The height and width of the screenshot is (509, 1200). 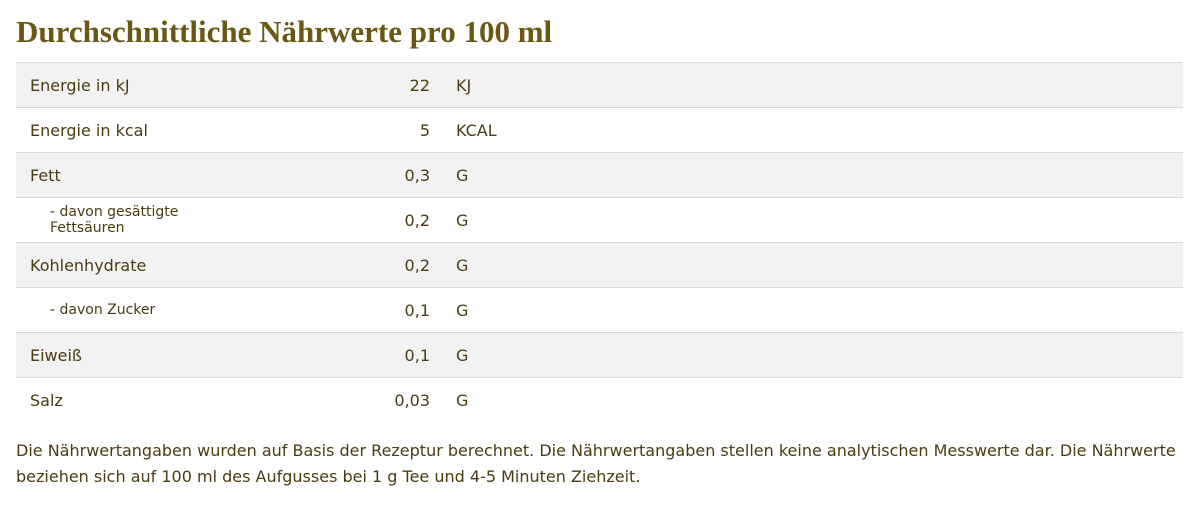 What do you see at coordinates (335, 130) in the screenshot?
I see `amount: 5` at bounding box center [335, 130].